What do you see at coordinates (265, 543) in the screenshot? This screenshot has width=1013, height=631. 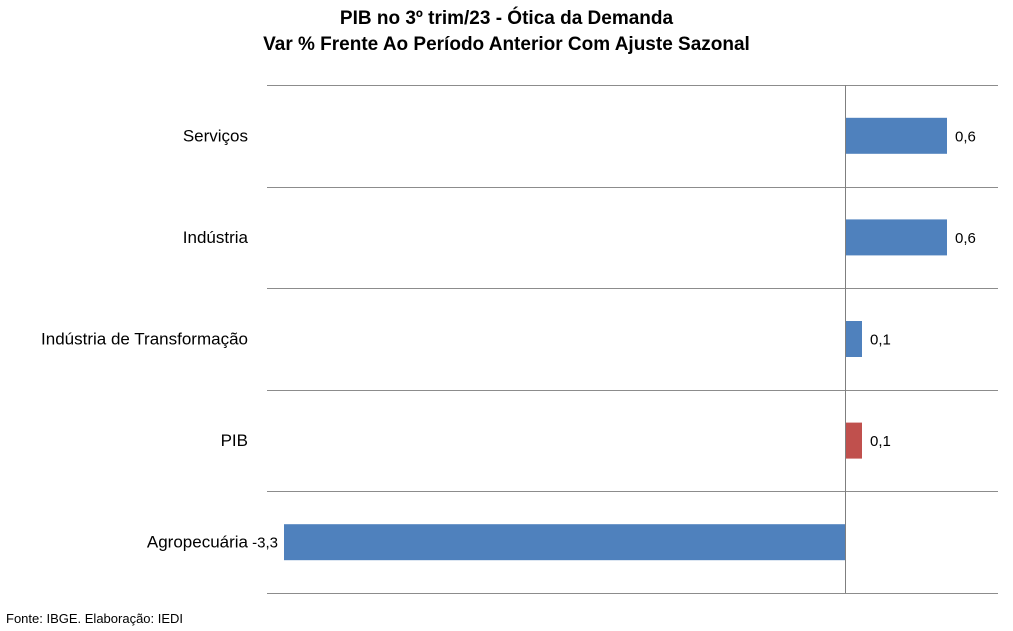 I see `data-label: -3,3` at bounding box center [265, 543].